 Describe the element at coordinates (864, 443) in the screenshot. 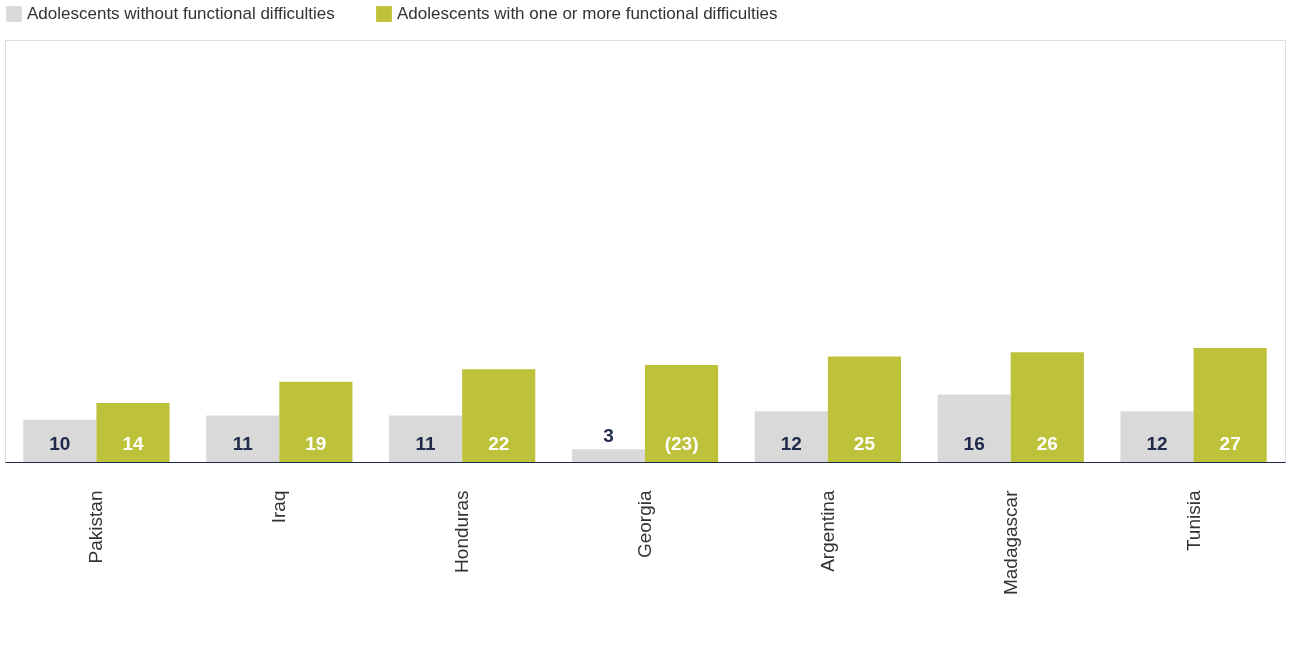

I see `data-label: 25` at that location.